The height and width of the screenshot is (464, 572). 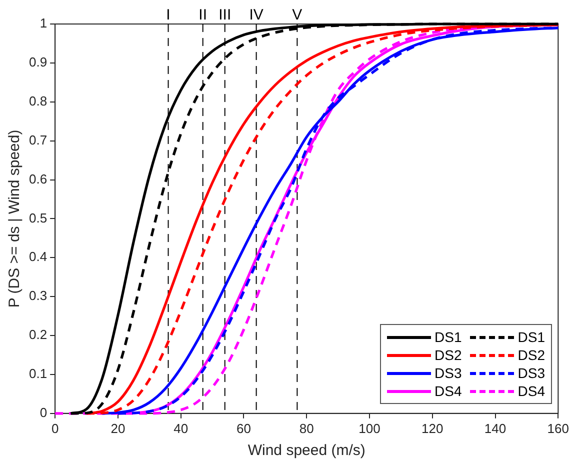 What do you see at coordinates (38, 178) in the screenshot?
I see `y-tick-label: 0.6` at bounding box center [38, 178].